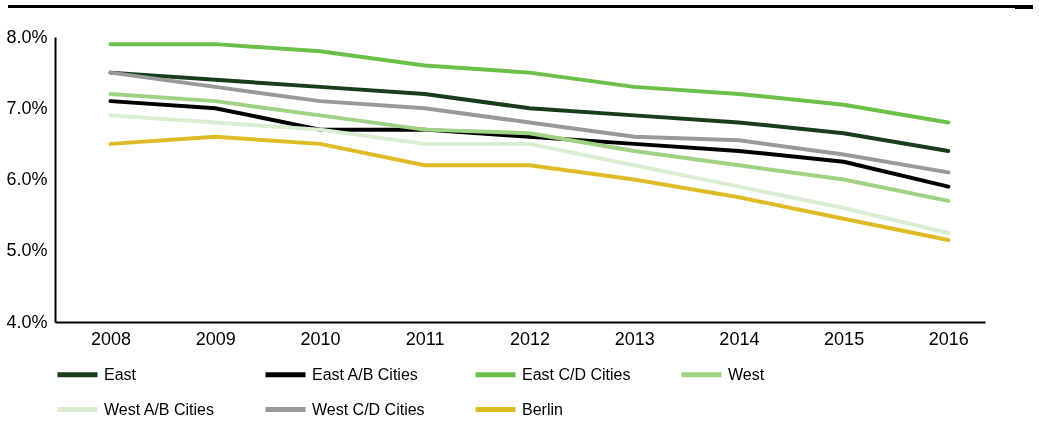 The height and width of the screenshot is (434, 1039). Describe the element at coordinates (542, 409) in the screenshot. I see `legend-label: Berlin` at that location.